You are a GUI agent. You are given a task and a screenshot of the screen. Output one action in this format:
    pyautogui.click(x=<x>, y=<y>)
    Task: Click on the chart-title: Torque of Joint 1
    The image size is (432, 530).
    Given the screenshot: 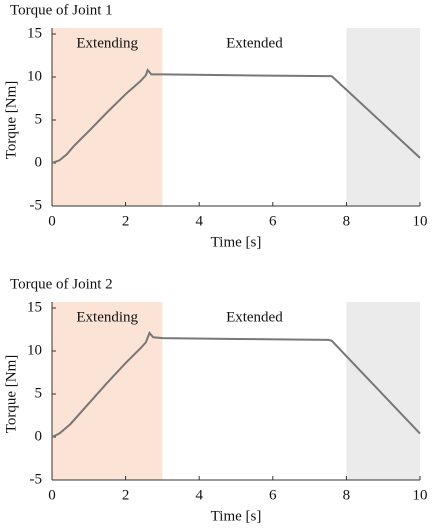 What is the action you would take?
    pyautogui.click(x=61, y=10)
    